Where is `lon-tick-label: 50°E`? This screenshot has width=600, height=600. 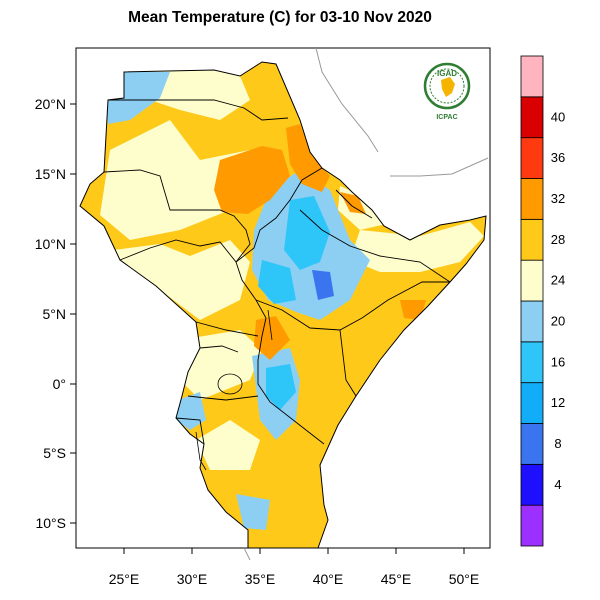
lon-tick-label: 50°E is located at coordinates (464, 579).